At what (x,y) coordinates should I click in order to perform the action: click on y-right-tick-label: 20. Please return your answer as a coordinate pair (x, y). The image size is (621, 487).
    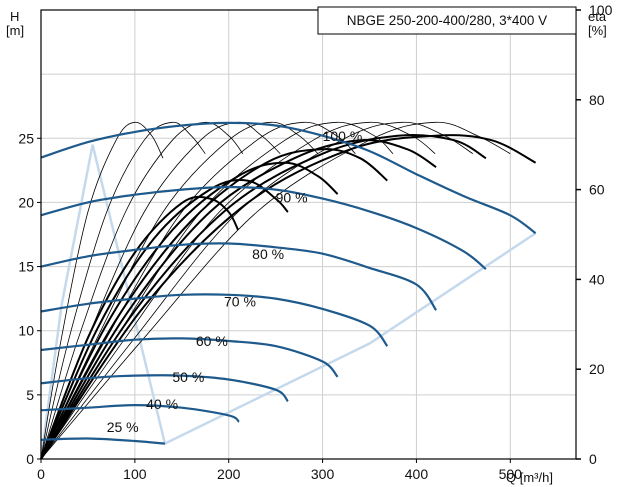
    Looking at the image, I should click on (597, 369).